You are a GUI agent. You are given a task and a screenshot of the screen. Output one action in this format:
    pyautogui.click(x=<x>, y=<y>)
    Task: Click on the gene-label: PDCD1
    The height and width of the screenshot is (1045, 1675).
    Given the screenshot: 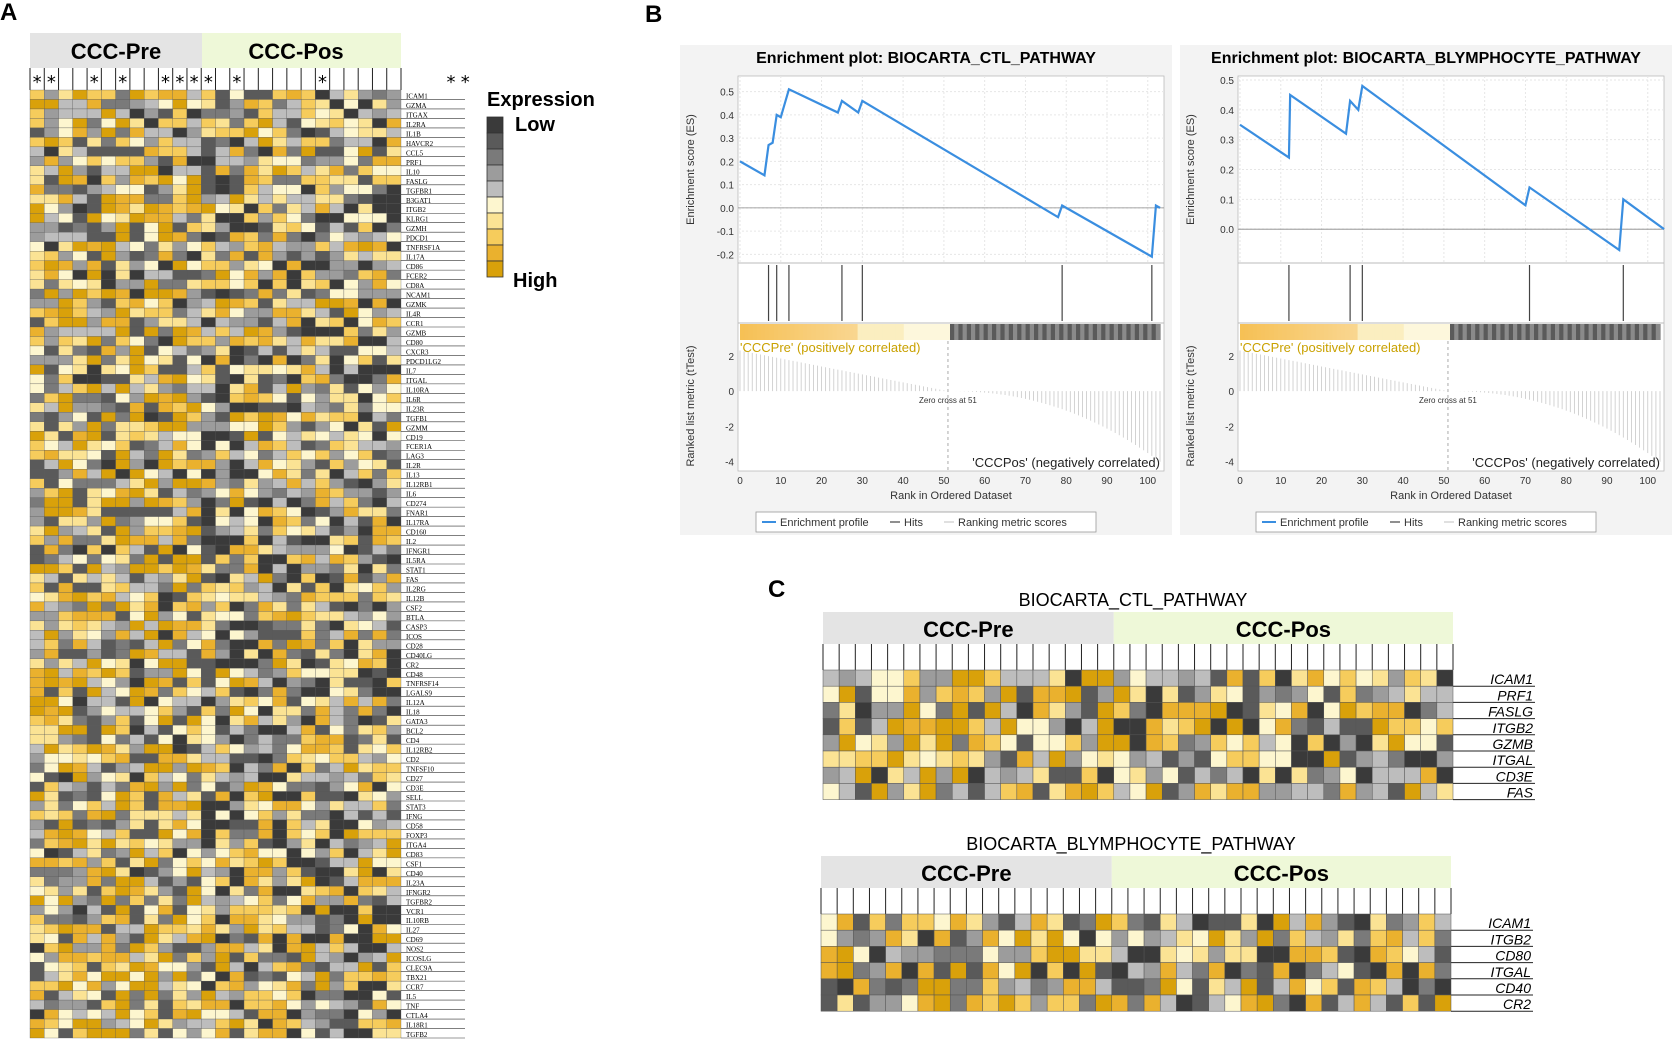 What is the action you would take?
    pyautogui.click(x=417, y=239)
    